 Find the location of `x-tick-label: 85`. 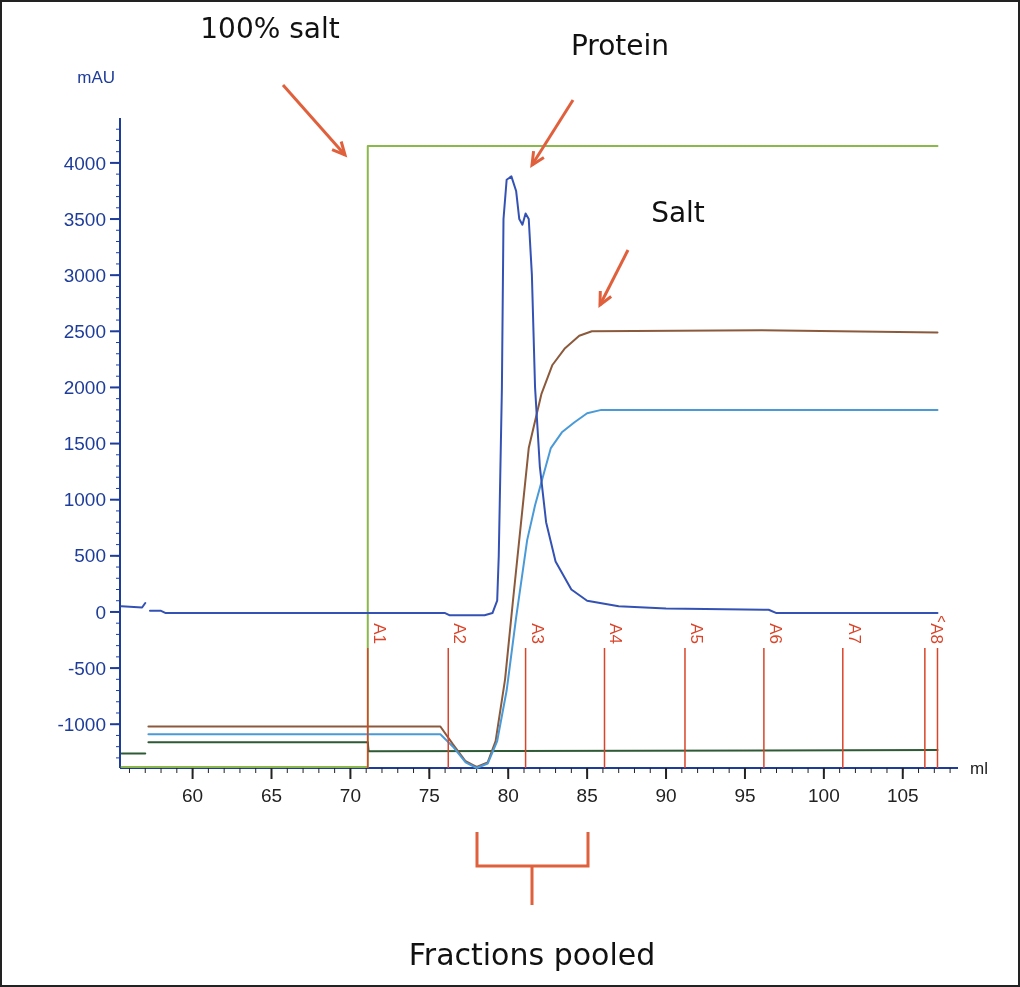

x-tick-label: 85 is located at coordinates (587, 795).